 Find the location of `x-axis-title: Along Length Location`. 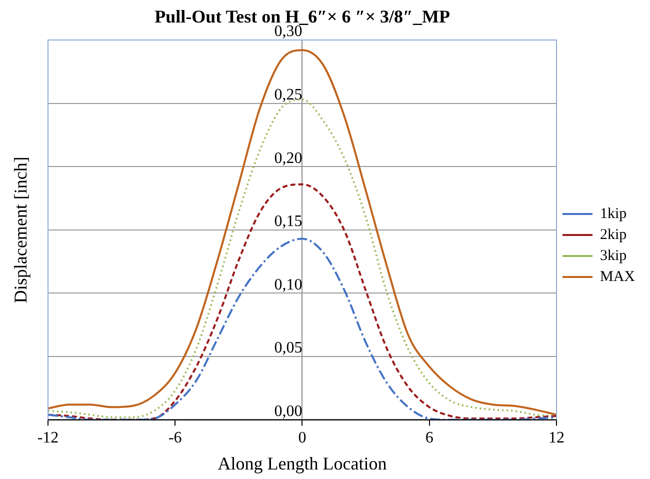

x-axis-title: Along Length Location is located at coordinates (302, 464).